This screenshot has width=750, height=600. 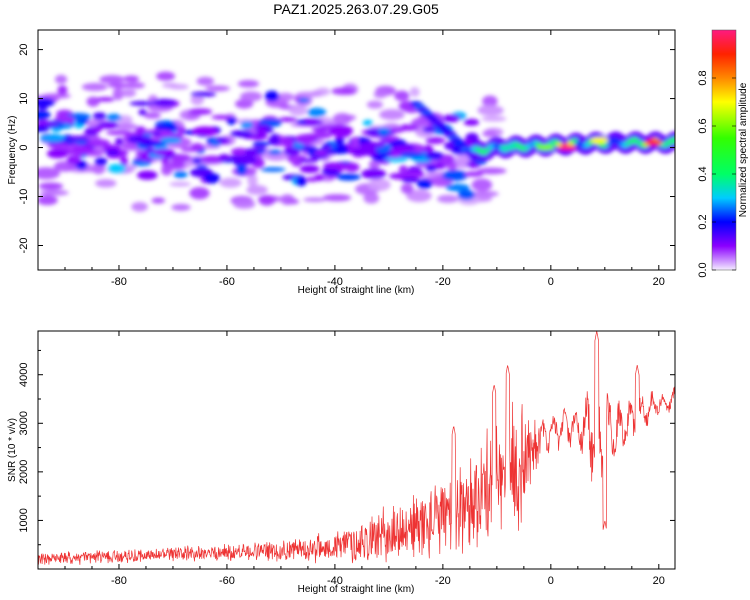 I want to click on spectrogram-x-tick-label: 0, so click(x=551, y=282).